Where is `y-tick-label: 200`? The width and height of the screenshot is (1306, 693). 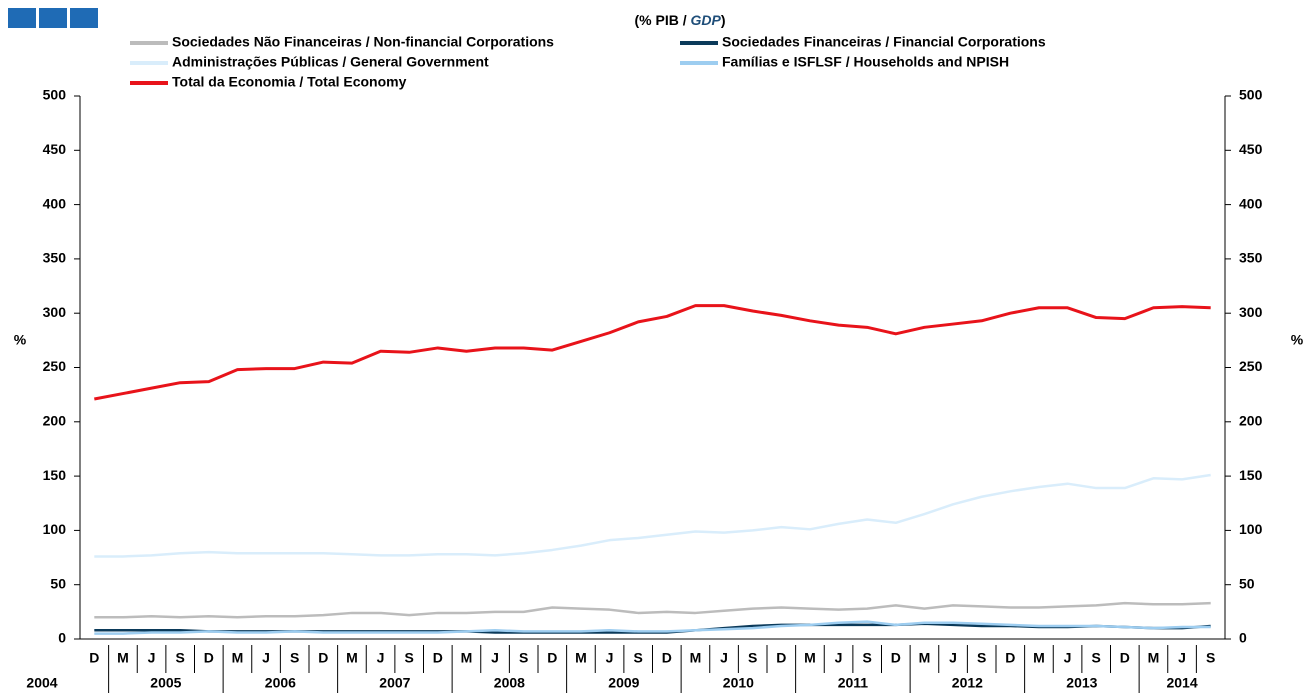
y-tick-label: 200 is located at coordinates (55, 421).